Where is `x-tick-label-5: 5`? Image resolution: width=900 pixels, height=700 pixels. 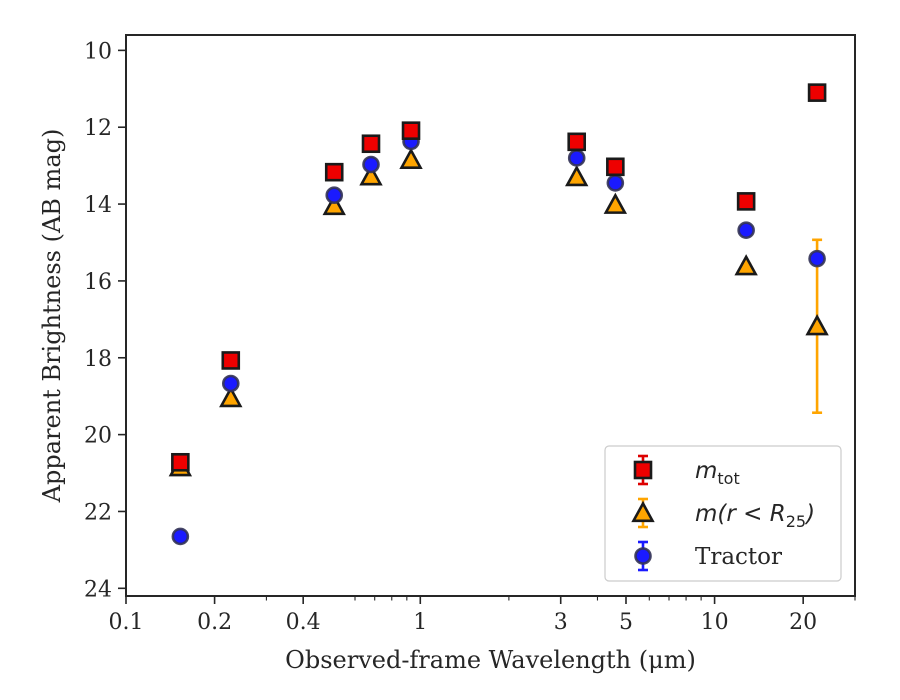
x-tick-label-5: 5 is located at coordinates (626, 622).